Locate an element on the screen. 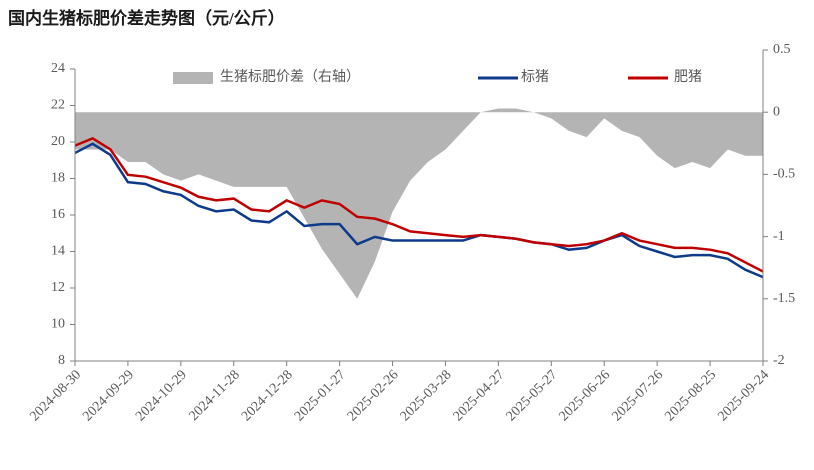  legend-label: 标猪 is located at coordinates (535, 77).